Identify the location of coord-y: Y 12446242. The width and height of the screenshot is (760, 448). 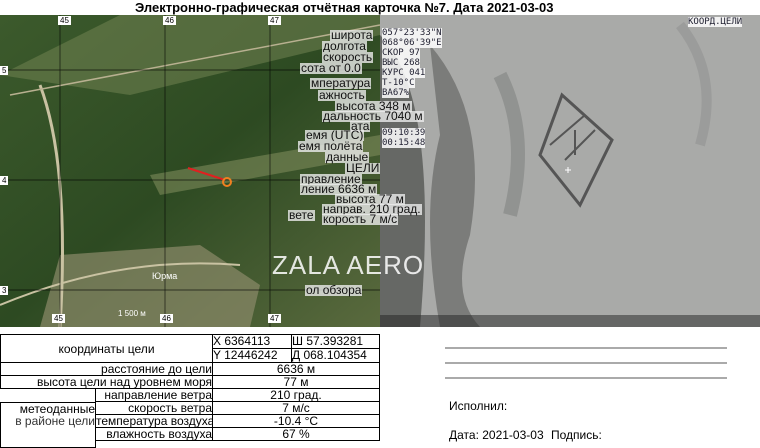
(252, 355).